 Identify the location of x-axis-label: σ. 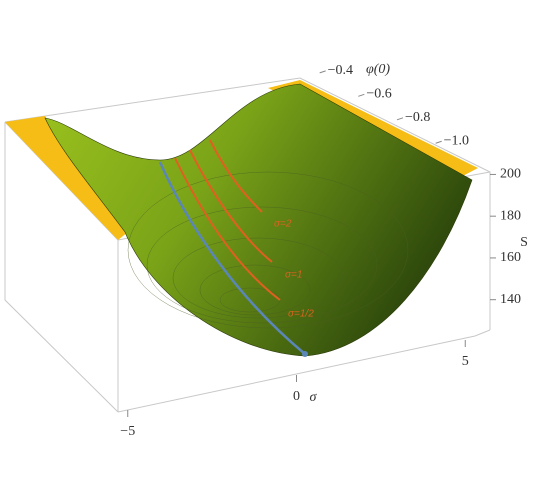
(314, 397).